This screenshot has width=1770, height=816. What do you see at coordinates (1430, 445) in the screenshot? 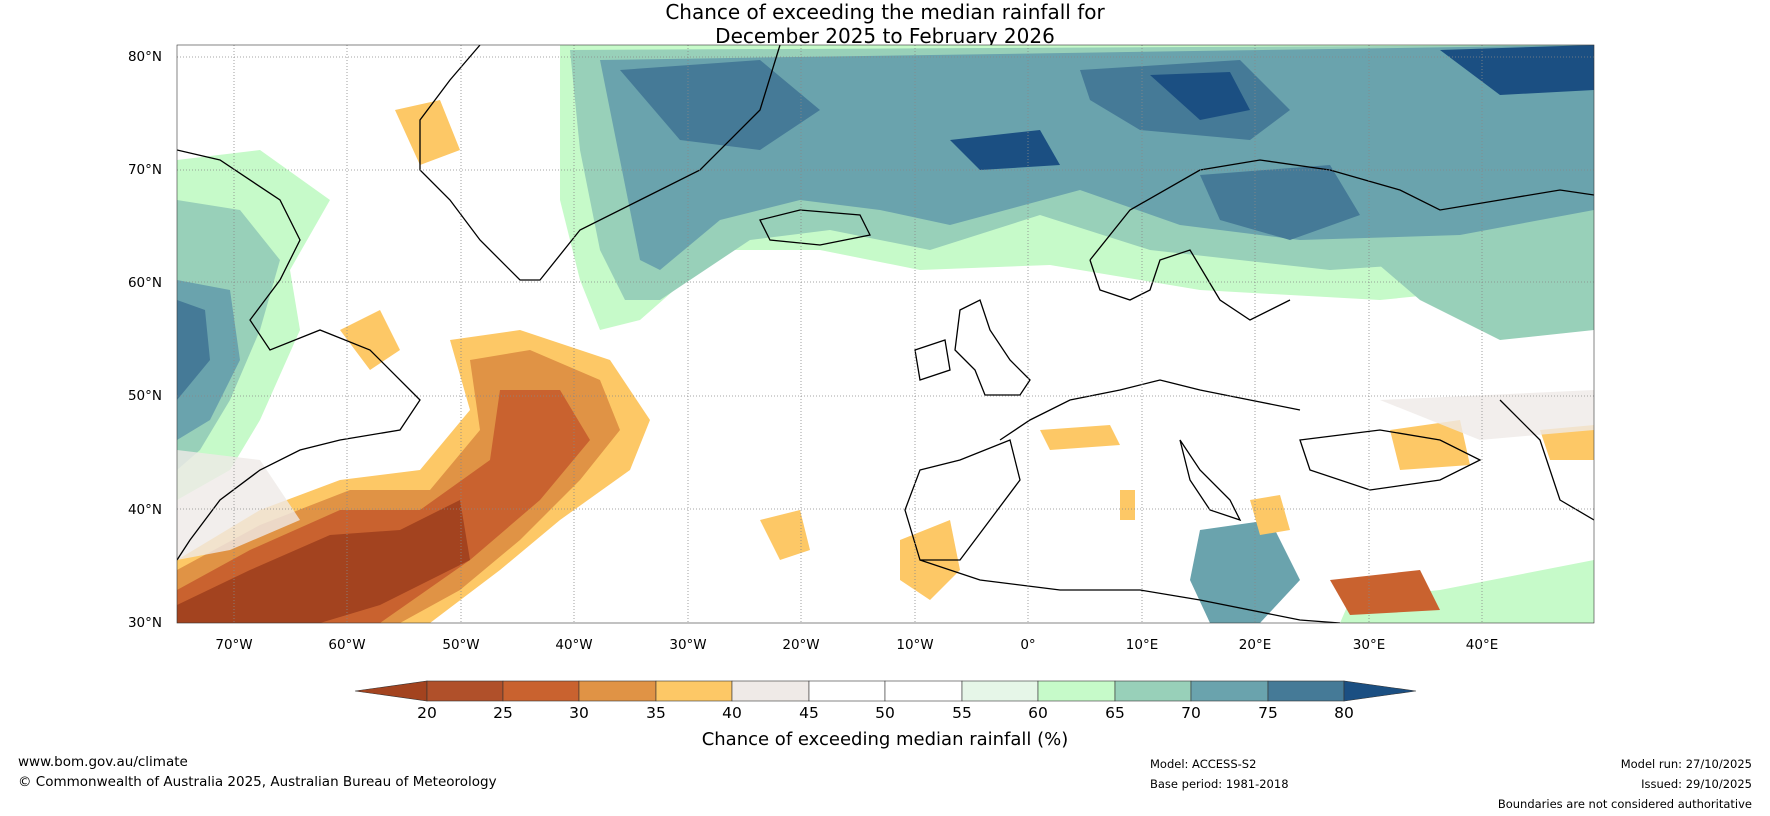
I see `patch-blacksea-dry` at bounding box center [1430, 445].